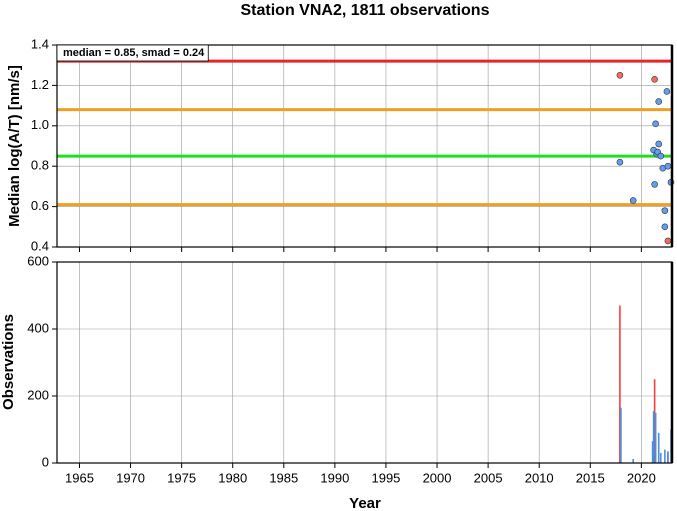 The image size is (677, 511). Describe the element at coordinates (40, 84) in the screenshot. I see `y-tick-label: 1.2` at that location.